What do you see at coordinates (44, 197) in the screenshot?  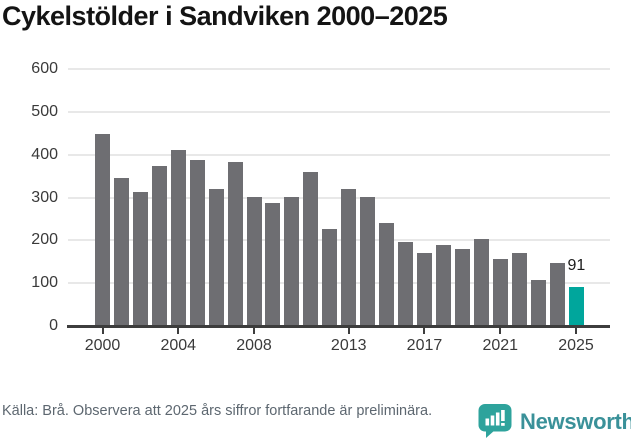 I see `y-axis-tick-label: 300` at bounding box center [44, 197].